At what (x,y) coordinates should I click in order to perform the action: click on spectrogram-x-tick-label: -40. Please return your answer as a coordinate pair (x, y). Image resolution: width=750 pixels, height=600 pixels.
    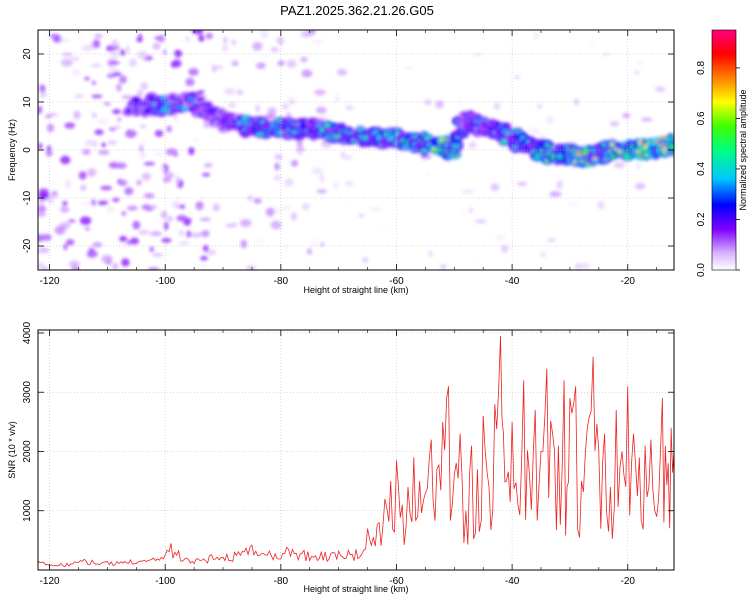
    Looking at the image, I should click on (512, 281).